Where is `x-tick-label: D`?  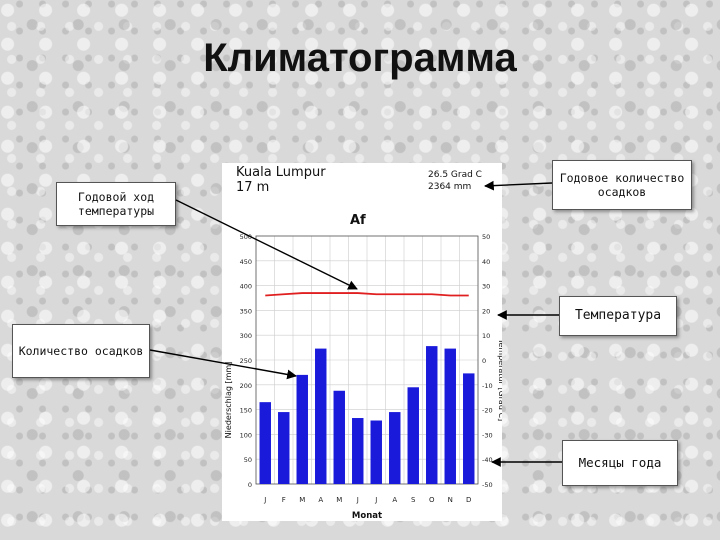
x-tick-label: D is located at coordinates (468, 500).